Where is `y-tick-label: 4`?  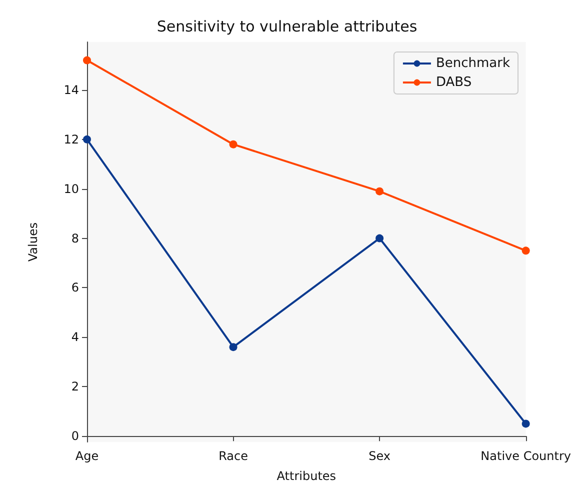 y-tick-label: 4 is located at coordinates (75, 337).